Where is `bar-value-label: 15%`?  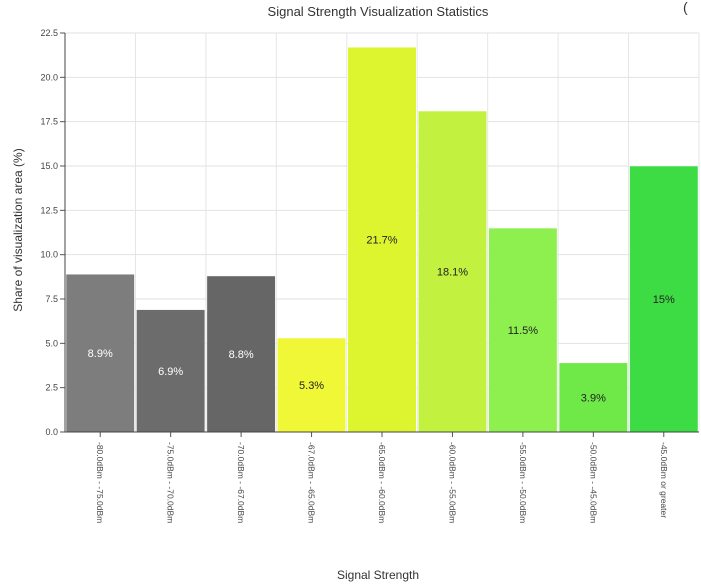
bar-value-label: 15% is located at coordinates (664, 300).